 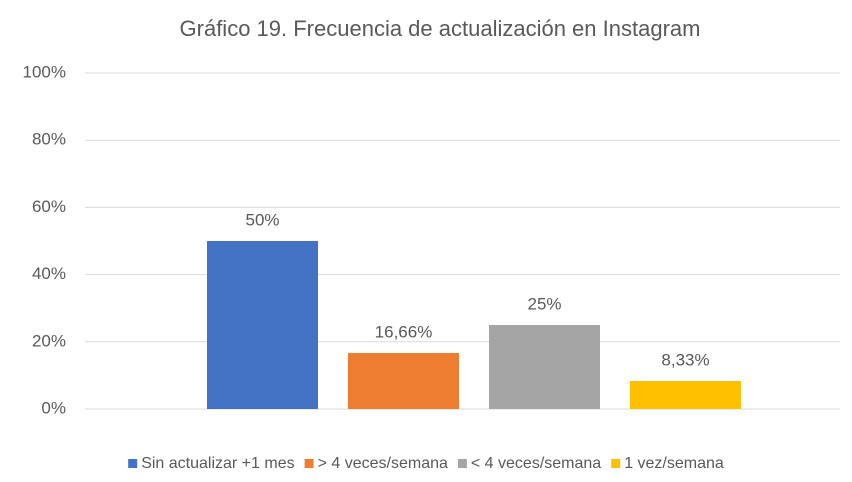 I want to click on y-tick-label: 100%, so click(x=44, y=71).